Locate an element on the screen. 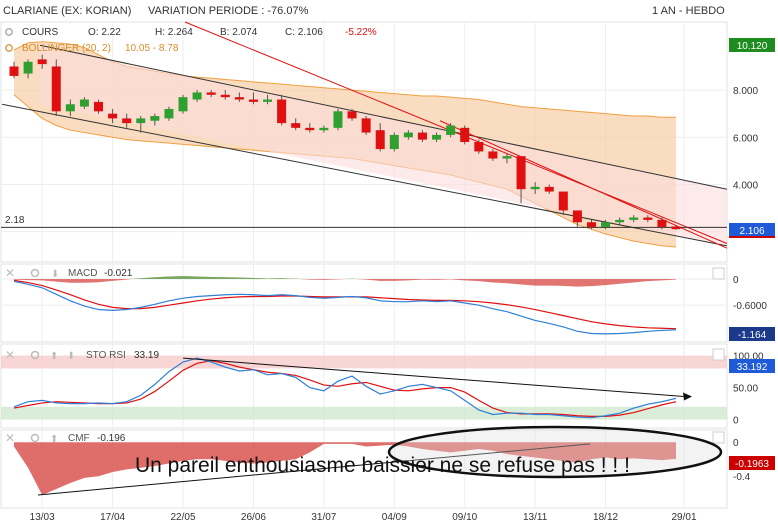  level-label: 2.18 is located at coordinates (15, 220).